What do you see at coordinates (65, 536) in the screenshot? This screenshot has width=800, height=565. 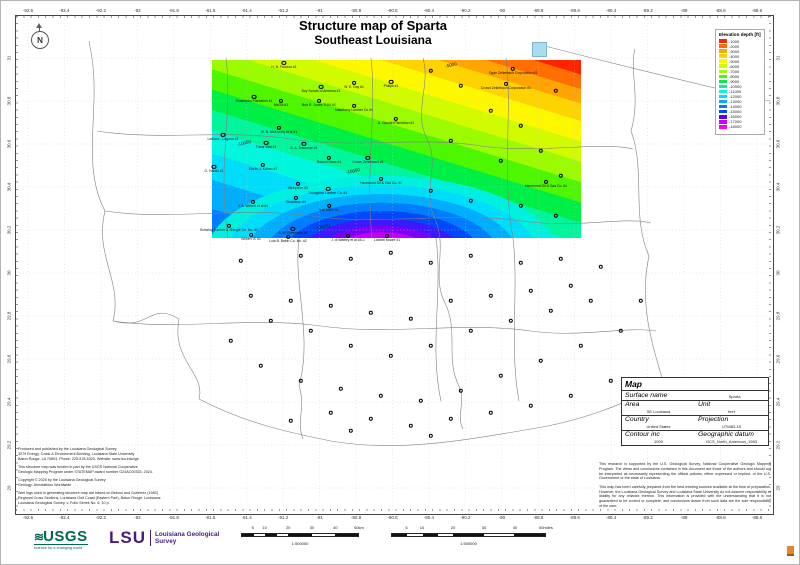 I see `usgs-wordmark: USGS` at bounding box center [65, 536].